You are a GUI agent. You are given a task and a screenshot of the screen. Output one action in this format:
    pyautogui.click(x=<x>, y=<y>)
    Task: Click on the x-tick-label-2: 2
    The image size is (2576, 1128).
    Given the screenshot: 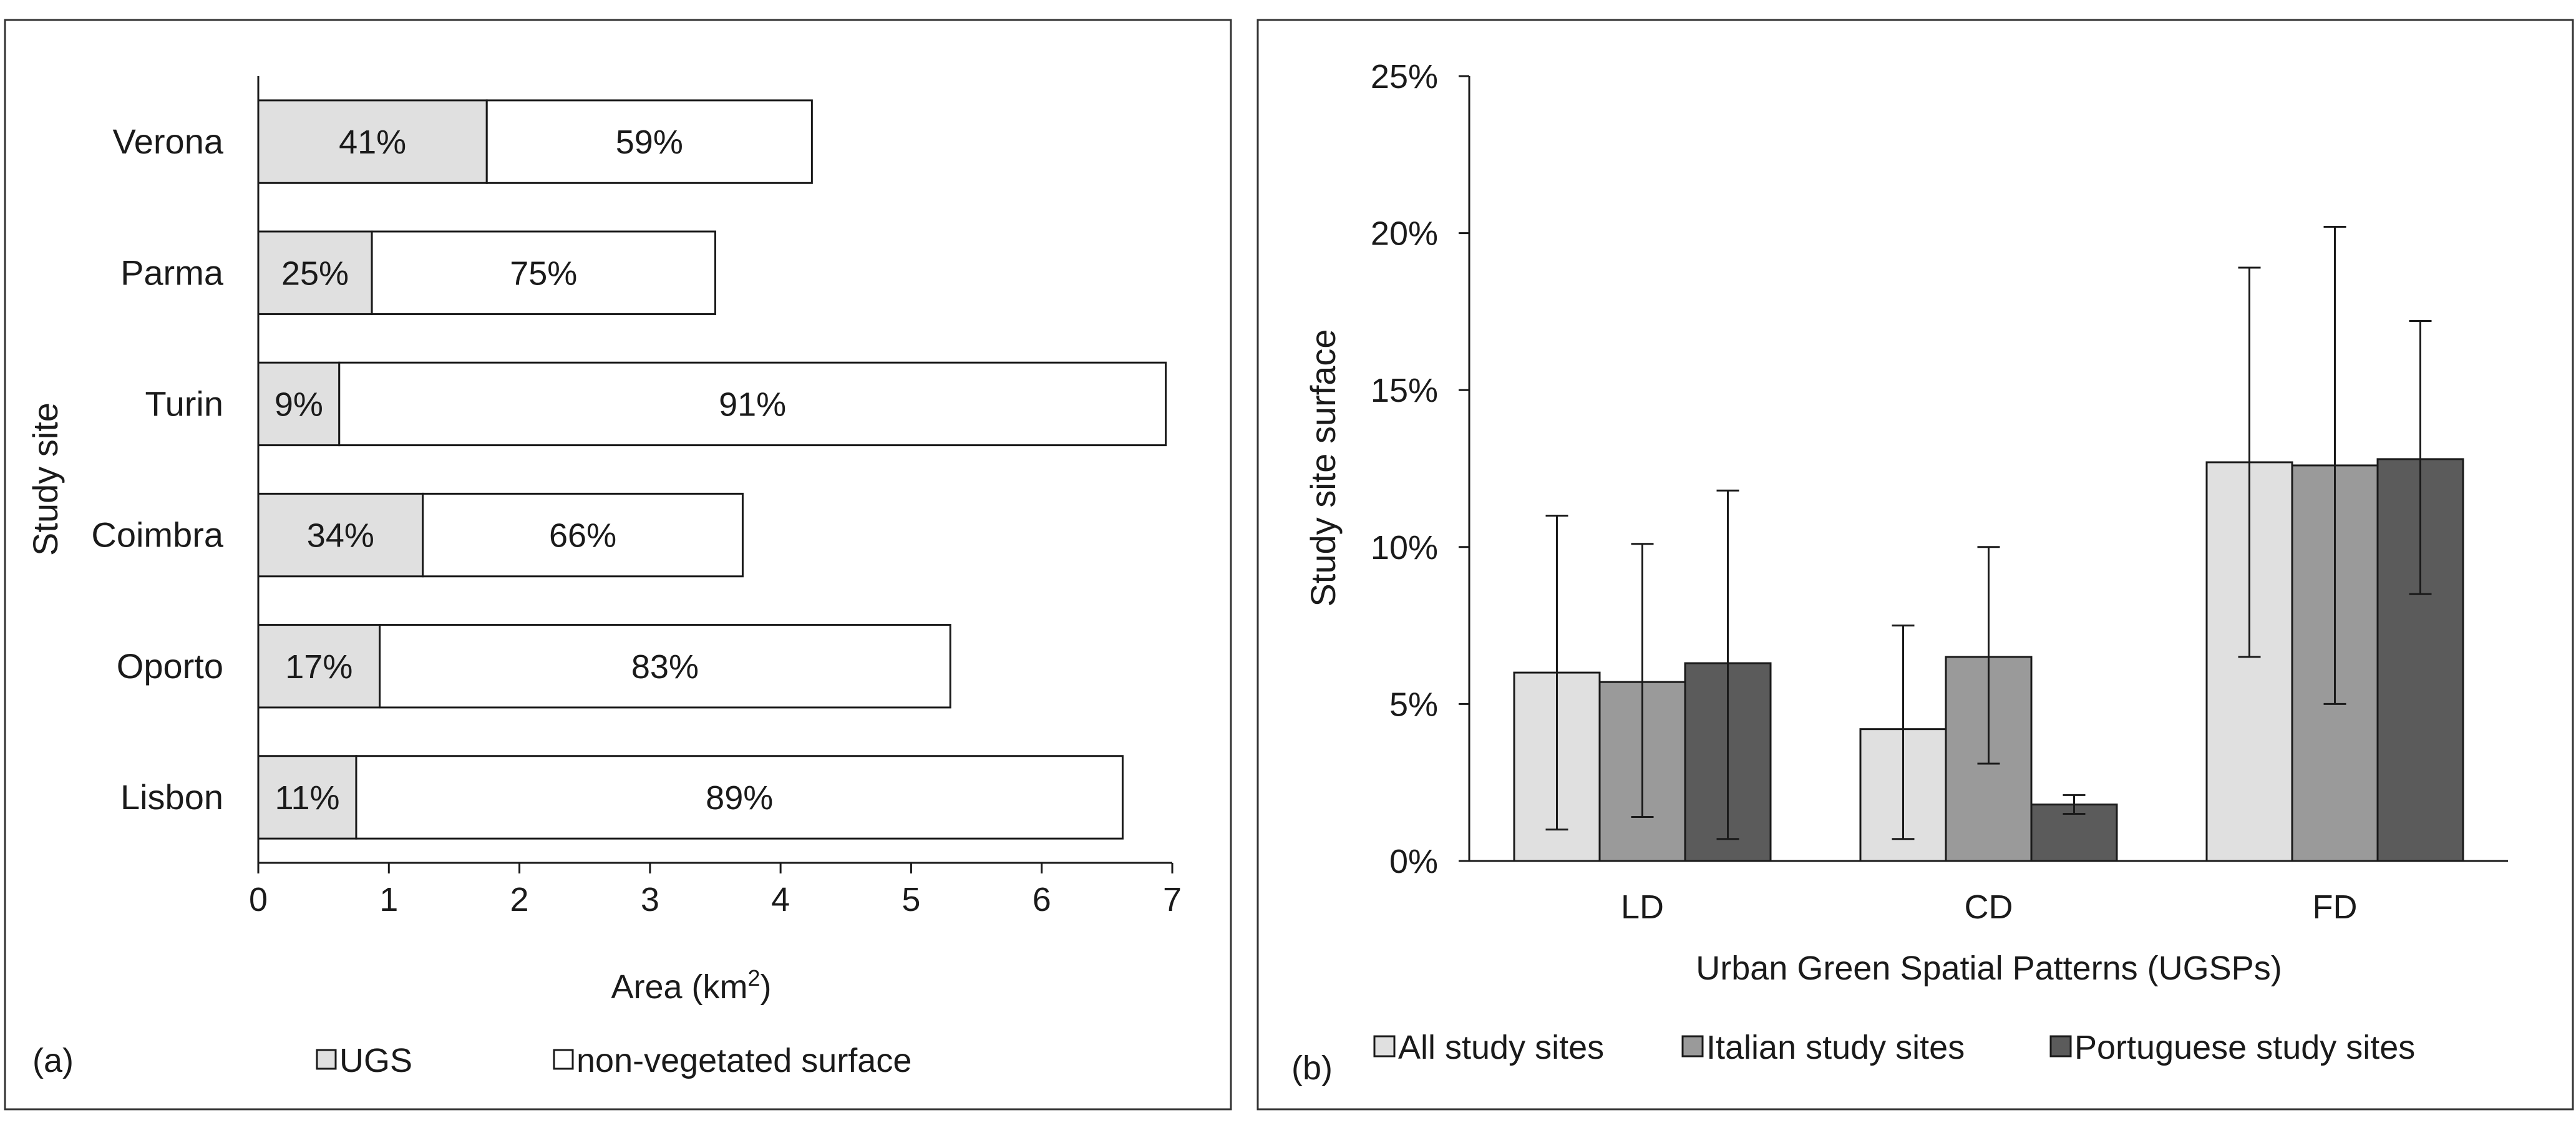 What is the action you would take?
    pyautogui.click(x=519, y=899)
    